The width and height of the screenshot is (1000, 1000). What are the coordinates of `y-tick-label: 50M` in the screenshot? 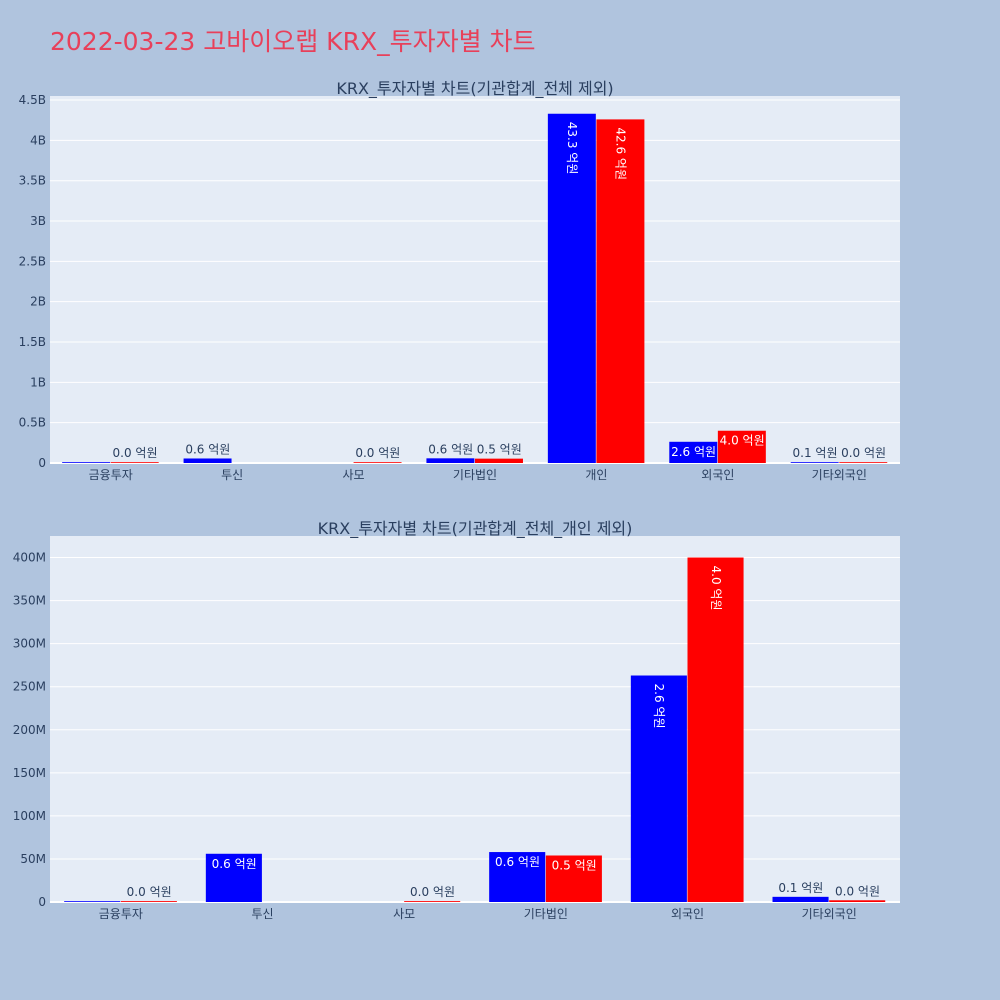 It's located at (33, 859).